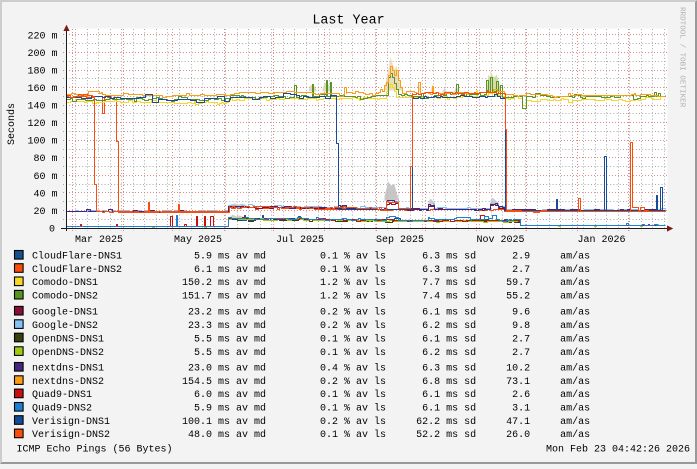 This screenshot has width=697, height=469. I want to click on svg-text: 220 m, so click(42, 36).